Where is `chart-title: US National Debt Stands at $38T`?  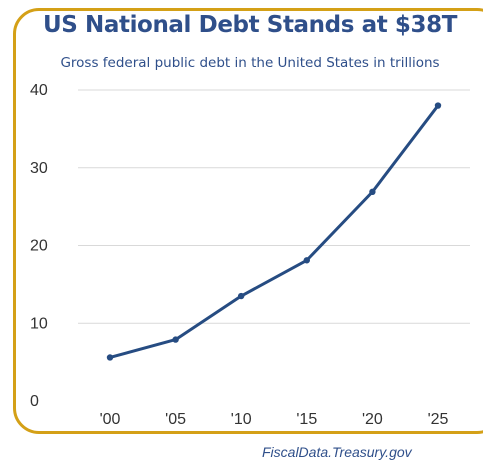 chart-title: US National Debt Stands at $38T is located at coordinates (250, 25).